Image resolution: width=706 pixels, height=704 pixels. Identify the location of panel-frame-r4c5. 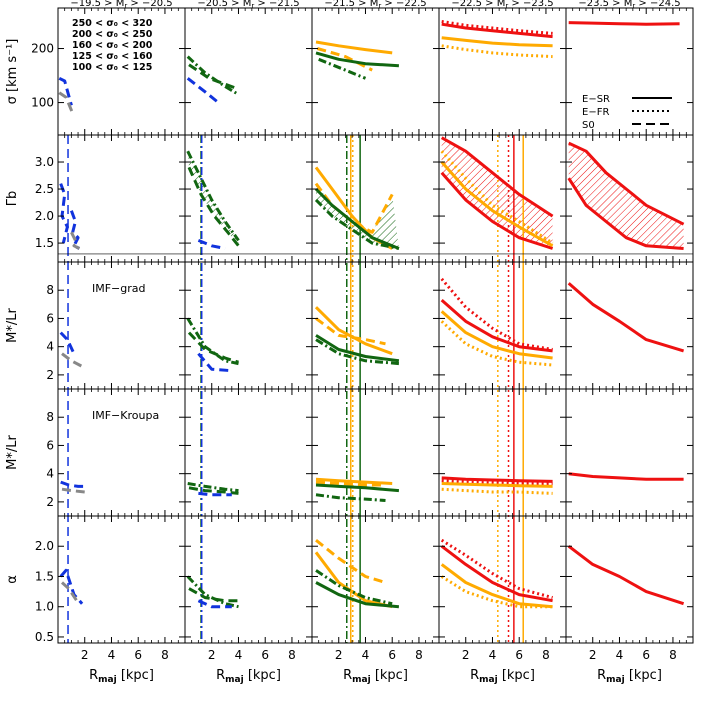
(629, 452).